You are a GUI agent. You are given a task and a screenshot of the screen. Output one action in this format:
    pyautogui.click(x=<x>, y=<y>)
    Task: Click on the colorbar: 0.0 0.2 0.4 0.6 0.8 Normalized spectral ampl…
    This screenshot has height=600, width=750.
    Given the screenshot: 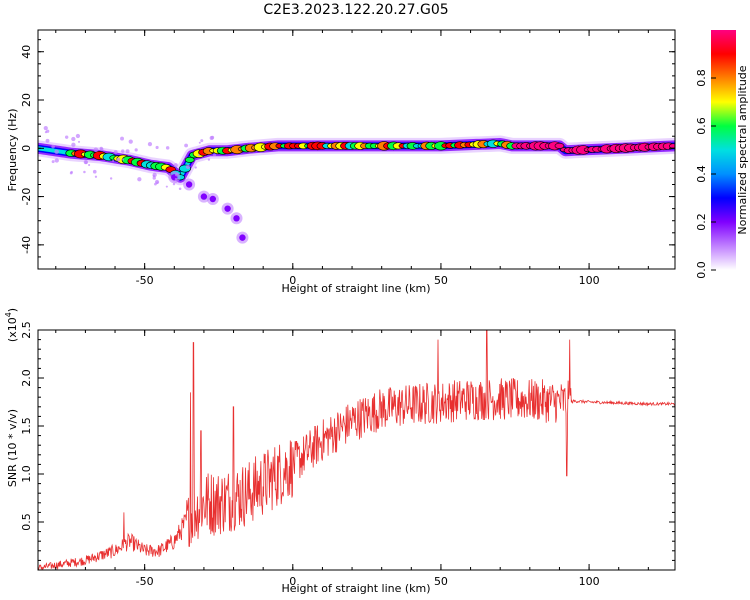 What is the action you would take?
    pyautogui.click(x=722, y=154)
    